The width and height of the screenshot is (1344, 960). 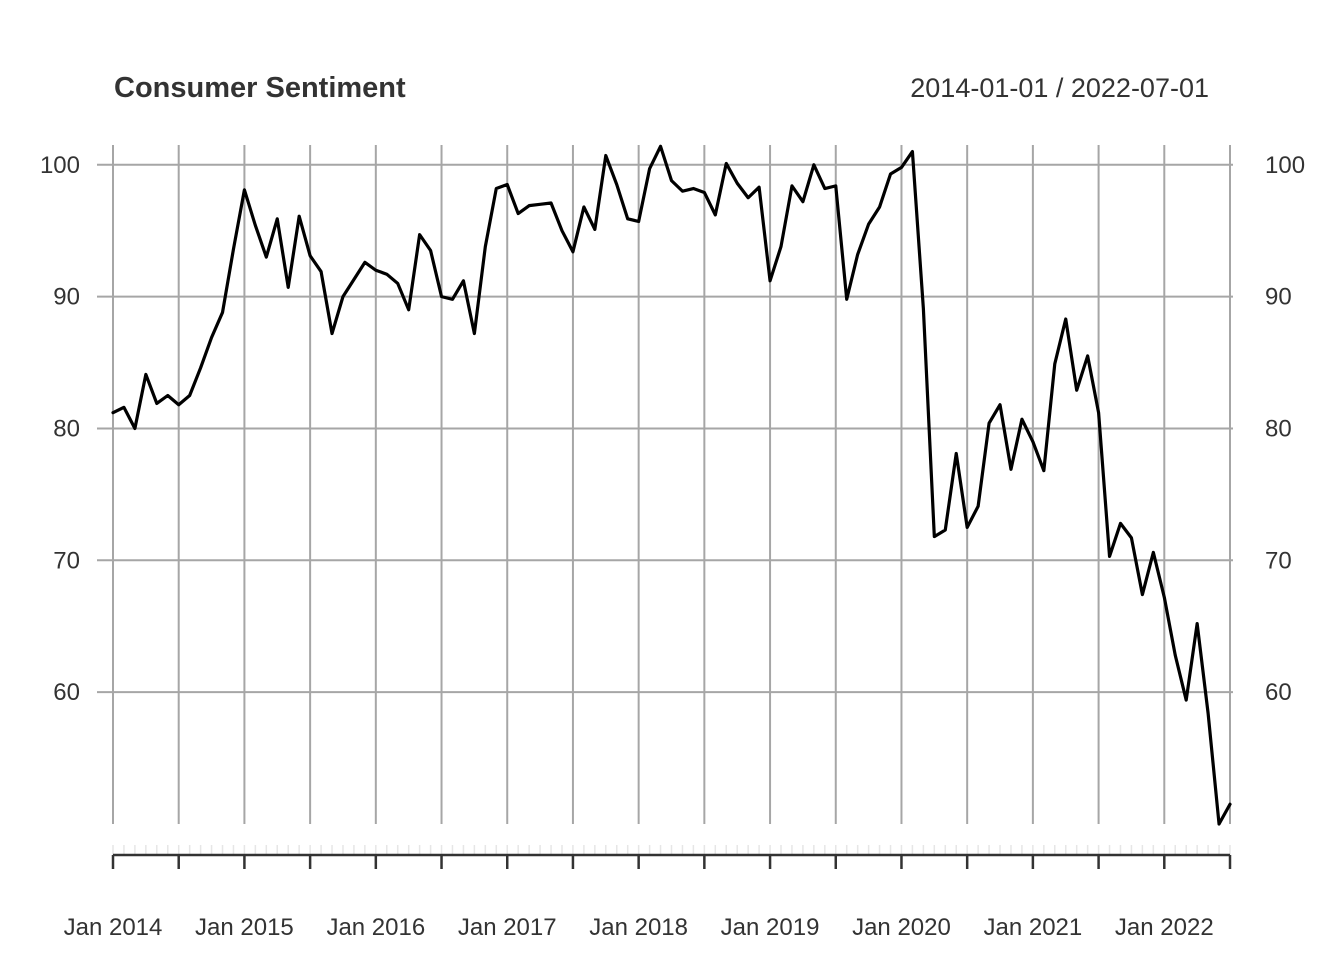 I want to click on x-tick-label-3: Jan 2017, so click(x=507, y=927).